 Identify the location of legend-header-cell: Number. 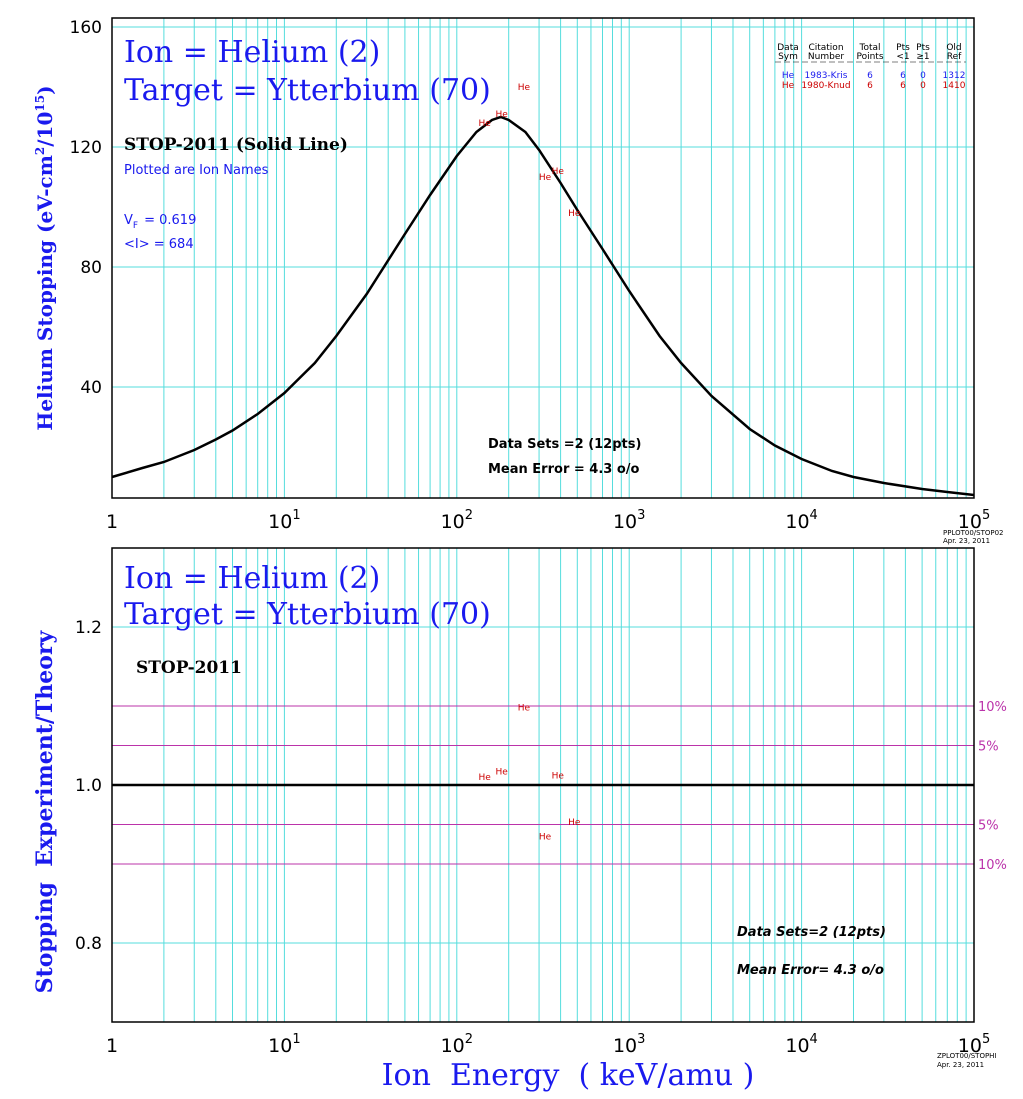
(826, 57).